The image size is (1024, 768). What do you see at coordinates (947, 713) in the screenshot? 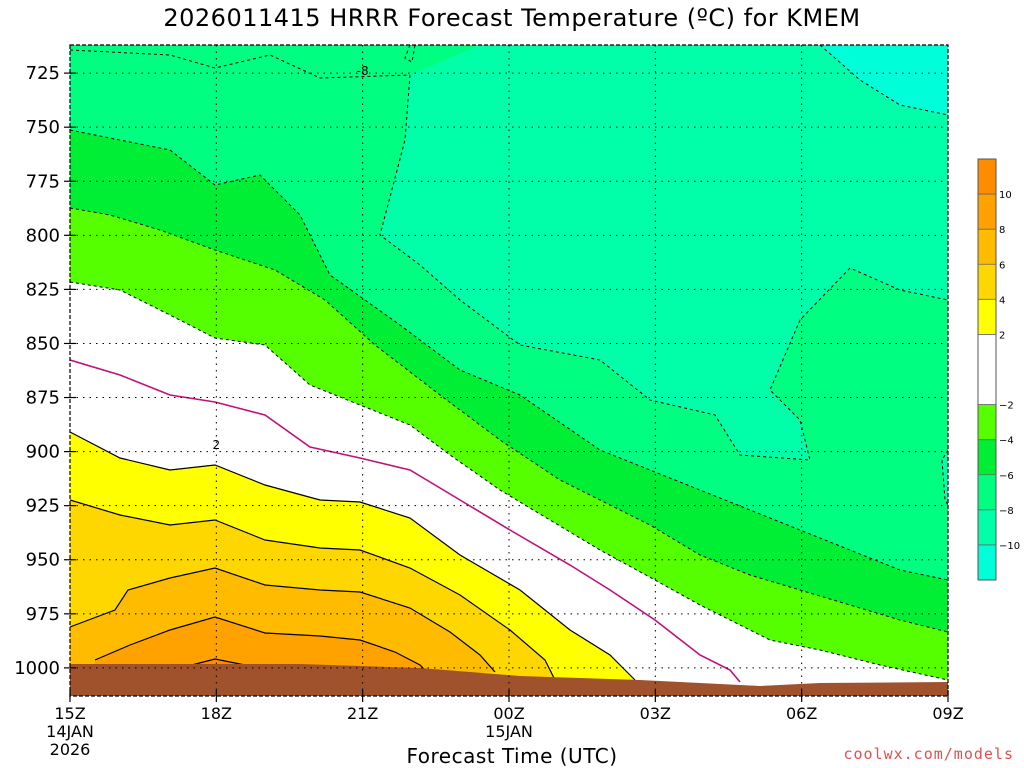
I see `x-tick-label: 09Z` at bounding box center [947, 713].